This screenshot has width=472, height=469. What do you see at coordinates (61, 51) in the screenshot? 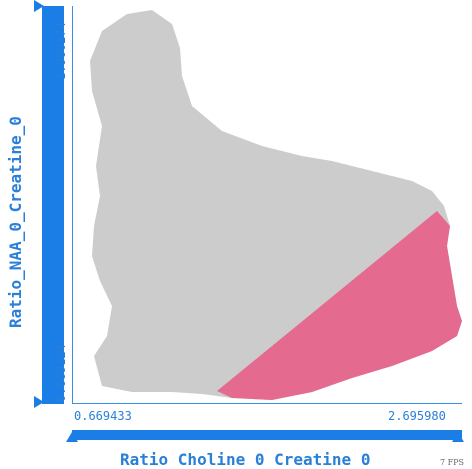
I see `y-max-tick: 1.960274` at bounding box center [61, 51].